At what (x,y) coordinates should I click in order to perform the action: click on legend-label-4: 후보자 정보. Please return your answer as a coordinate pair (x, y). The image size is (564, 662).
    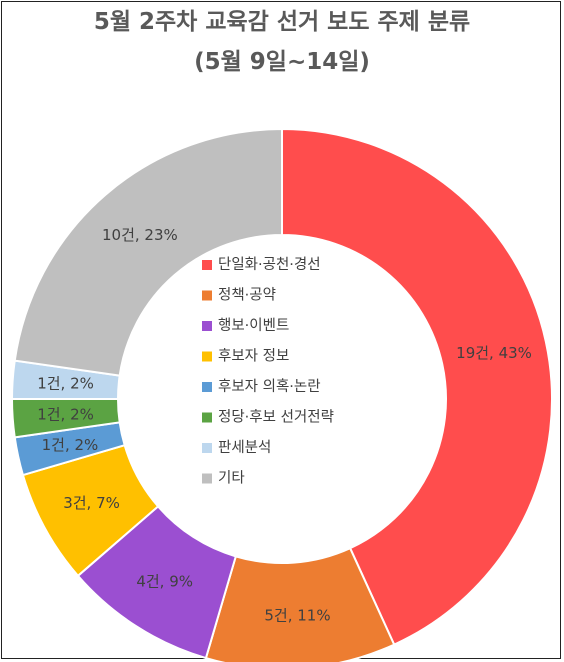
    Looking at the image, I should click on (253, 356).